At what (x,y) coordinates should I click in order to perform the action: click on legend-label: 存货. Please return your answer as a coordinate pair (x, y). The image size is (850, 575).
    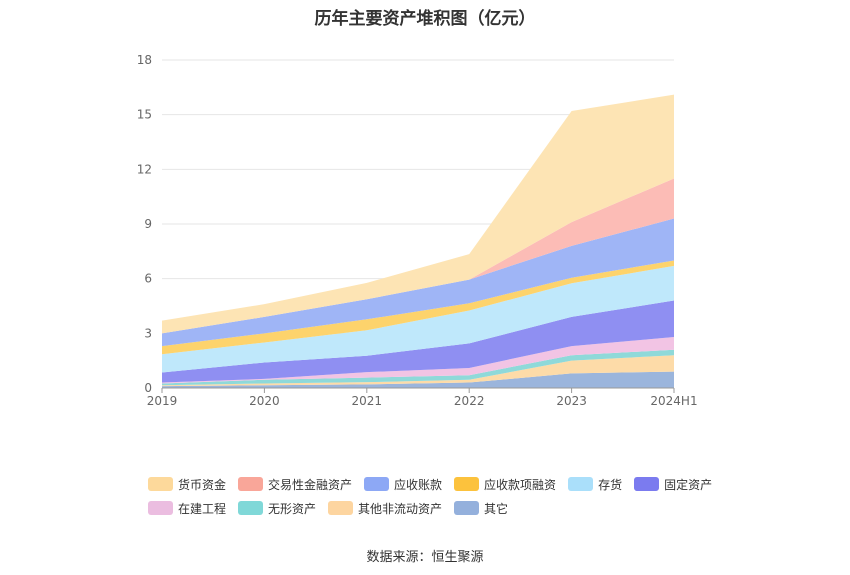
    Looking at the image, I should click on (610, 484).